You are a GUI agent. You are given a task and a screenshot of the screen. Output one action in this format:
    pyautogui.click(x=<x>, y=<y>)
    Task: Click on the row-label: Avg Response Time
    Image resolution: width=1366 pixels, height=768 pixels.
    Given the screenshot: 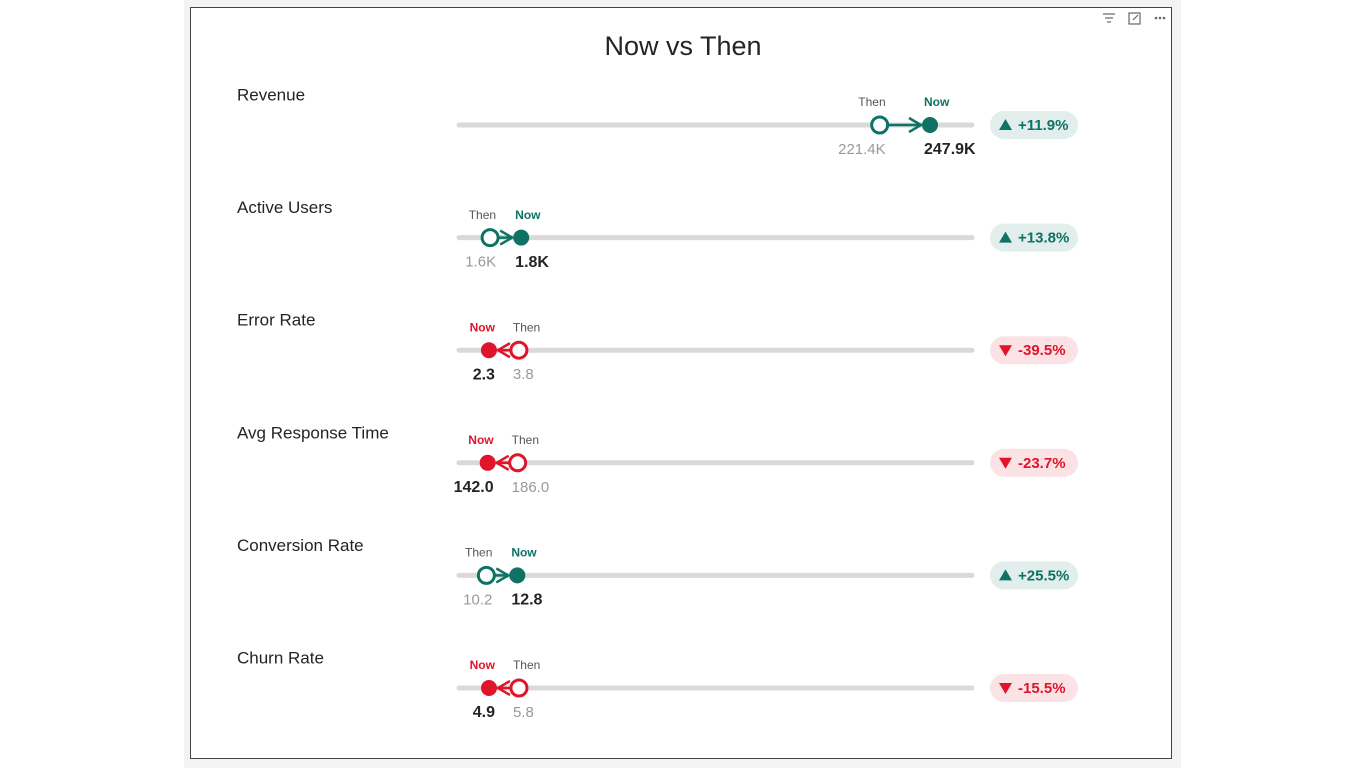 What is the action you would take?
    pyautogui.click(x=313, y=432)
    